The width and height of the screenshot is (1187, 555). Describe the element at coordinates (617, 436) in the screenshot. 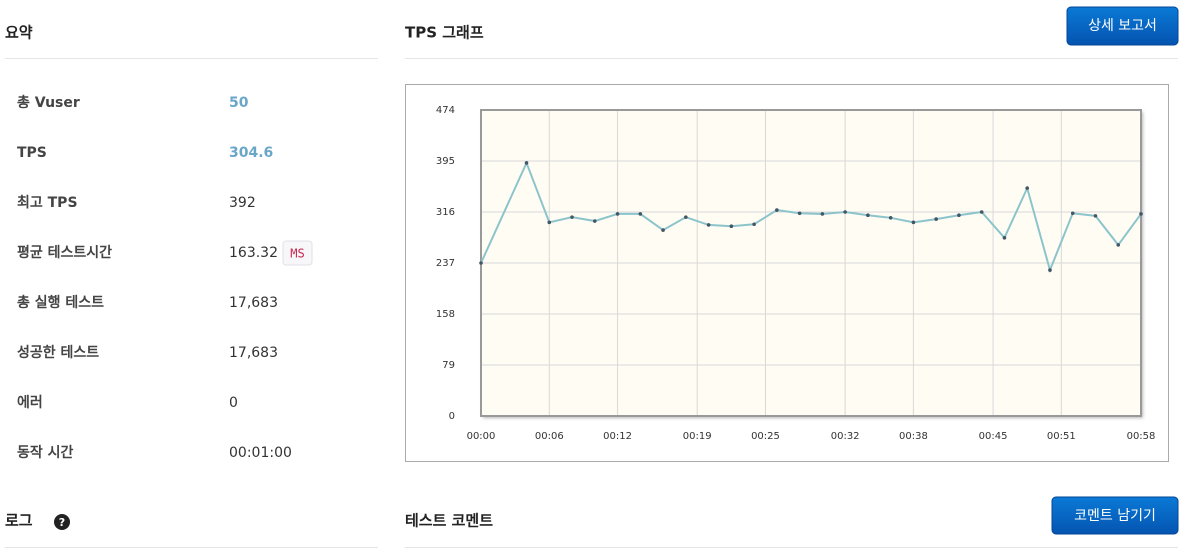

I see `x-tick-label: 00:12` at that location.